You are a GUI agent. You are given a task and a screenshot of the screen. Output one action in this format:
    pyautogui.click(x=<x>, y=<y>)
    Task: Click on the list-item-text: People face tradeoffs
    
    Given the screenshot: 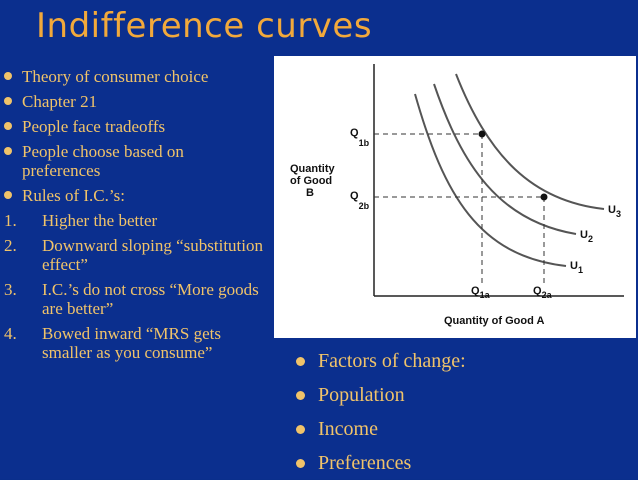 What is the action you would take?
    pyautogui.click(x=94, y=126)
    